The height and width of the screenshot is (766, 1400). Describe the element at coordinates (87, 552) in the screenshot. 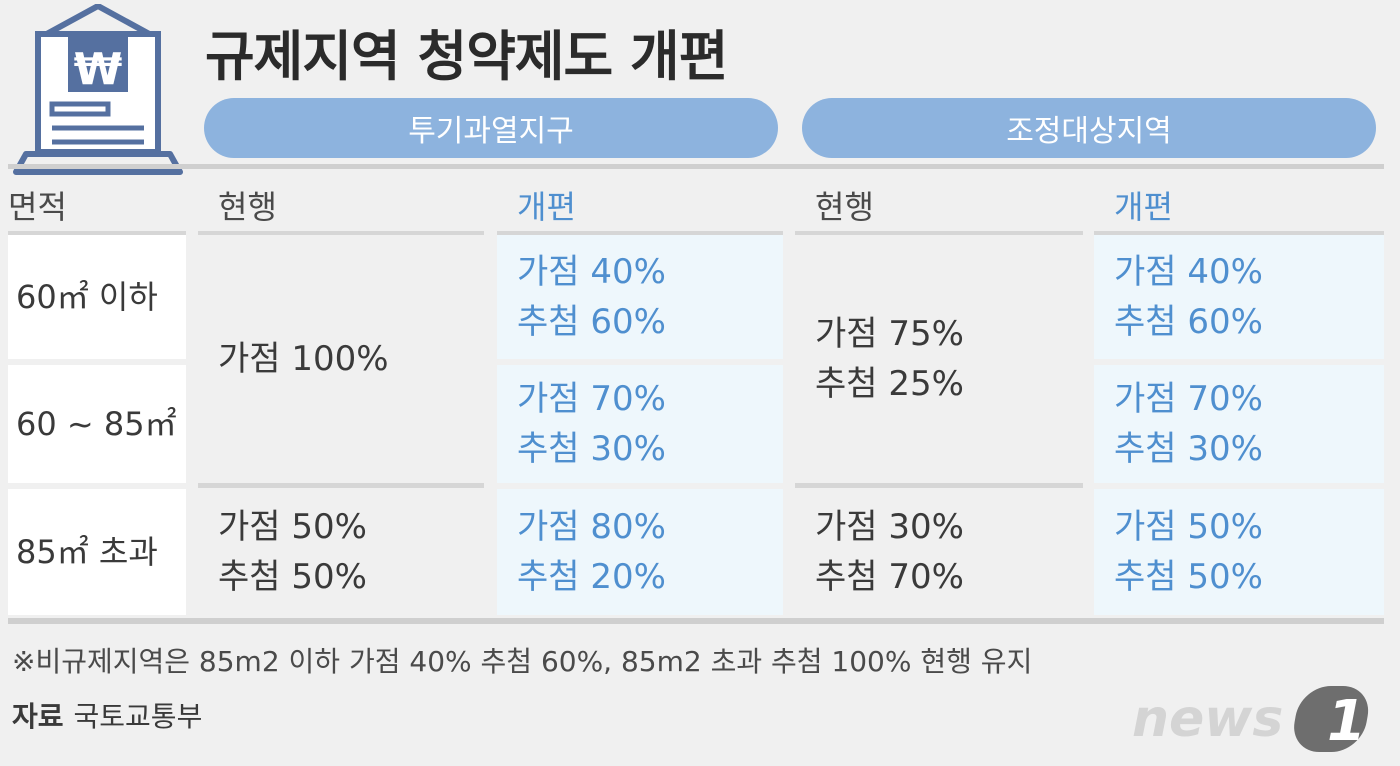

I see `area-label: 85㎡ 초과` at that location.